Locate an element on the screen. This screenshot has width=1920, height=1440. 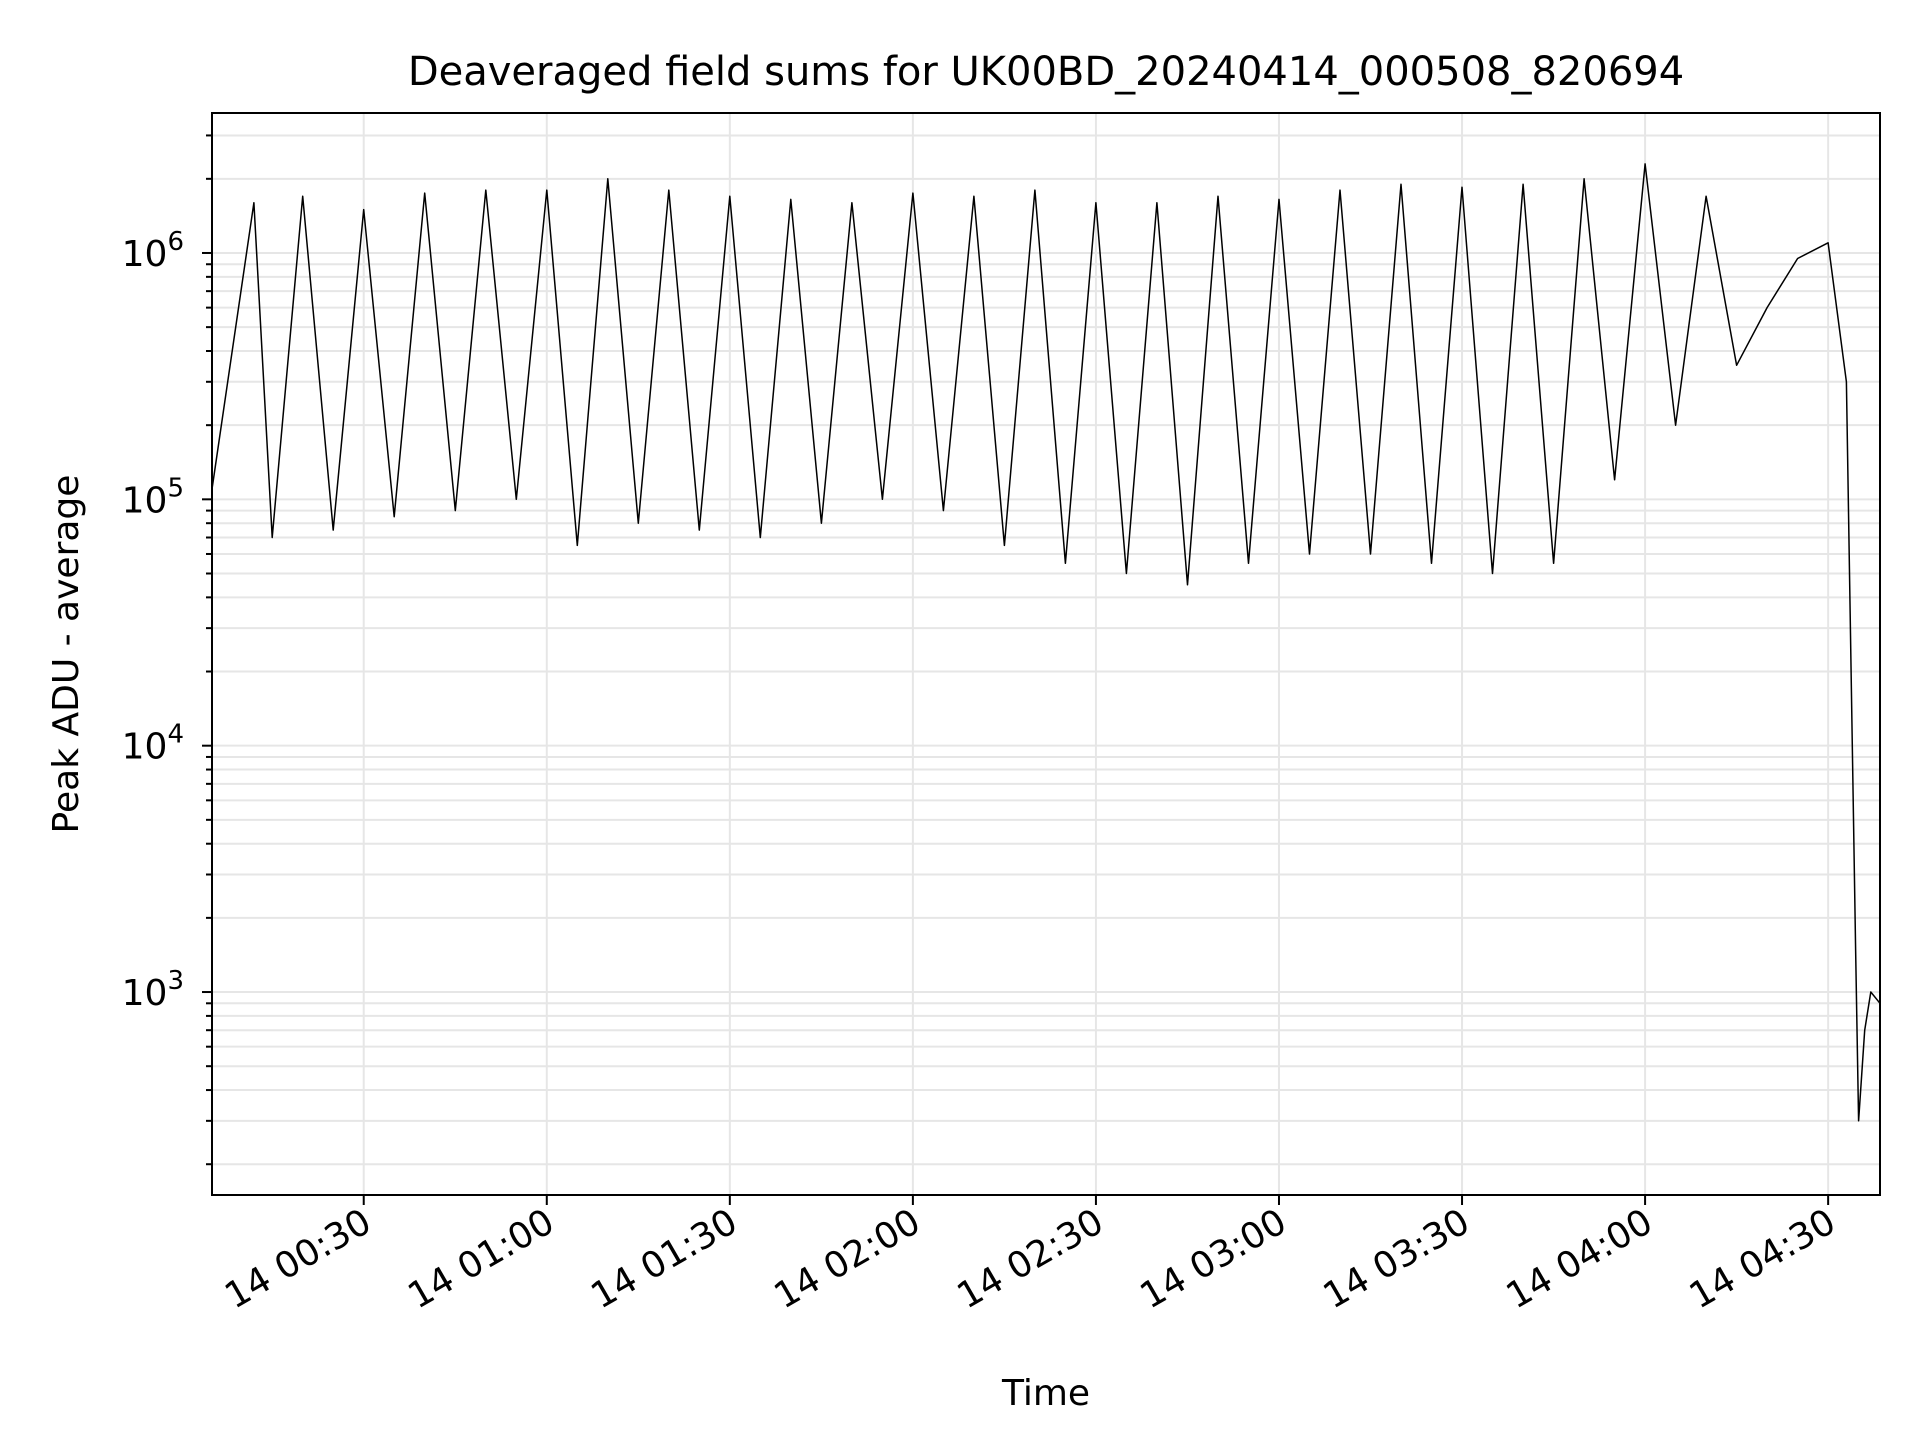
y-tick-label: 10³ is located at coordinates (153, 990).